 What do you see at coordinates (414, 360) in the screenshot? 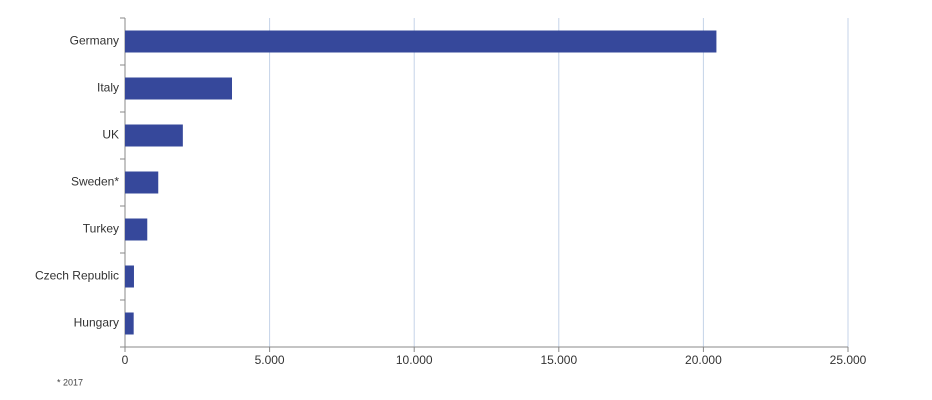
I see `x-tick-label: 10.000` at bounding box center [414, 360].